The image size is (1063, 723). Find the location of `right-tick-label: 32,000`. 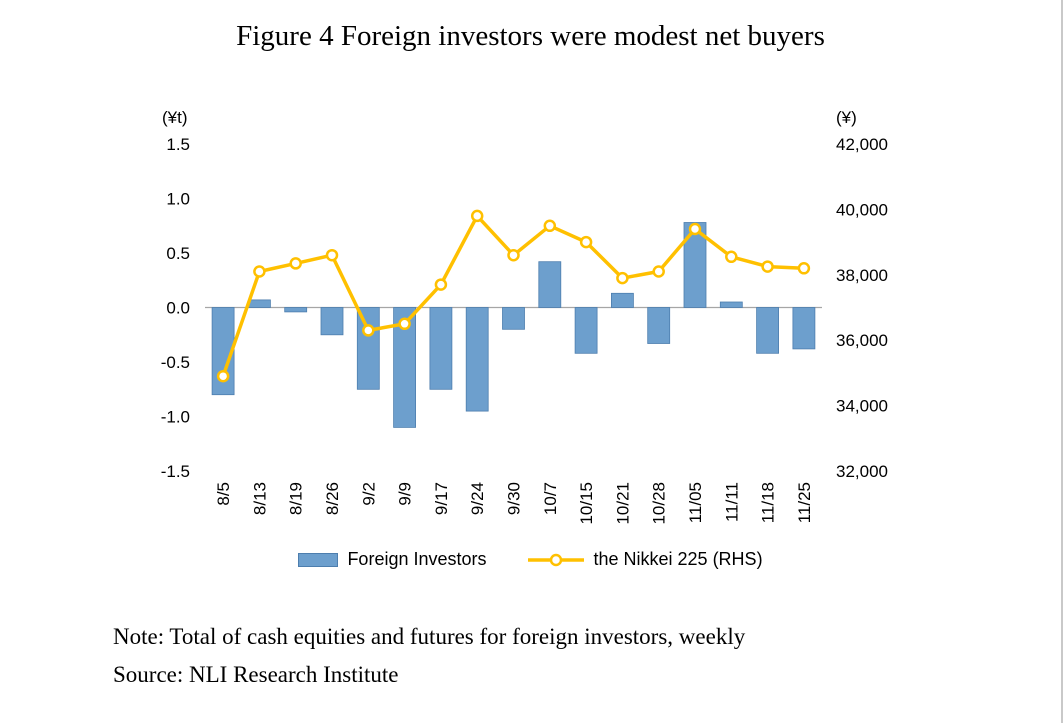

right-tick-label: 32,000 is located at coordinates (862, 471).